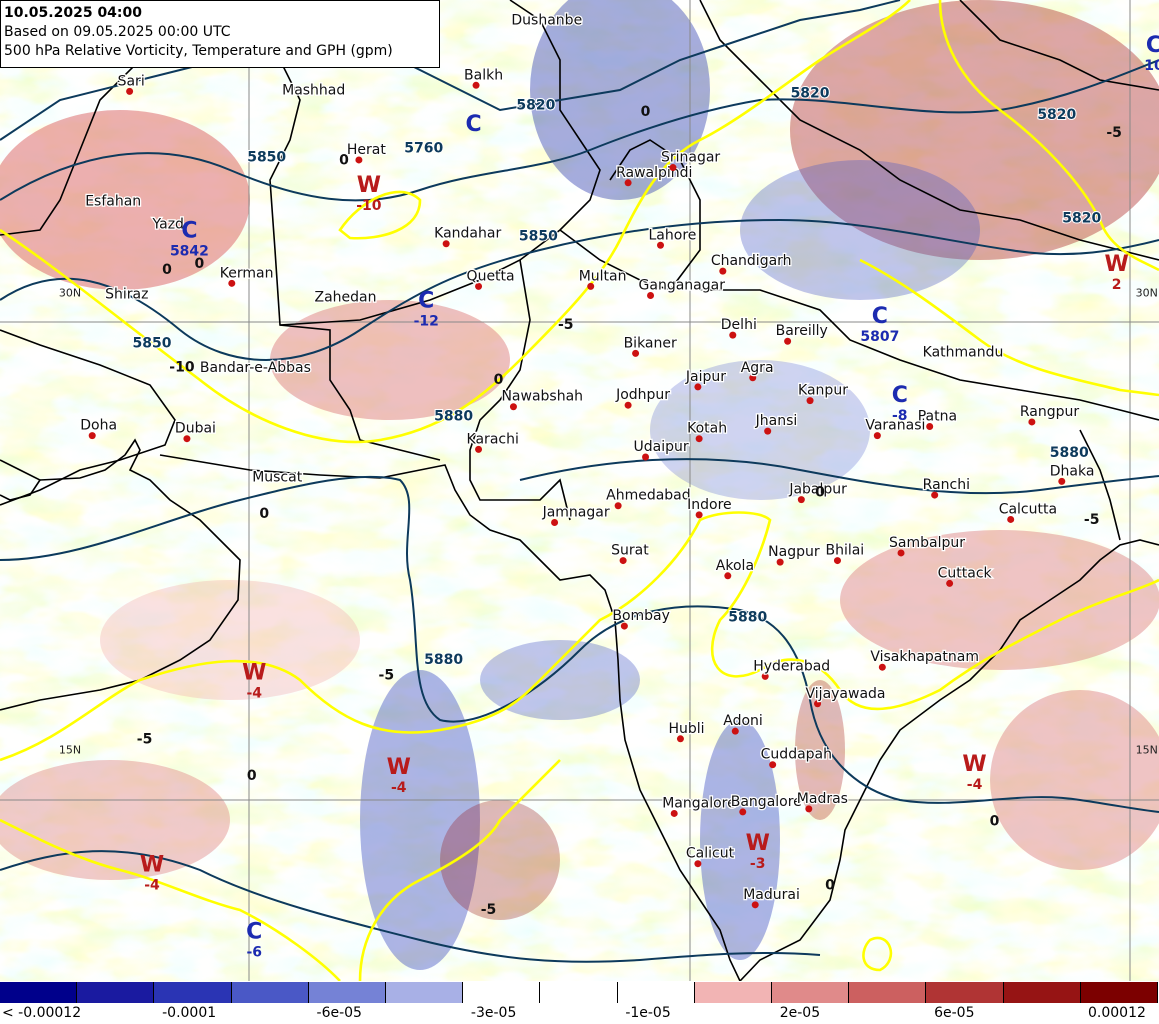 This screenshot has height=1024, width=1159. I want to click on city-label: Akola, so click(735, 566).